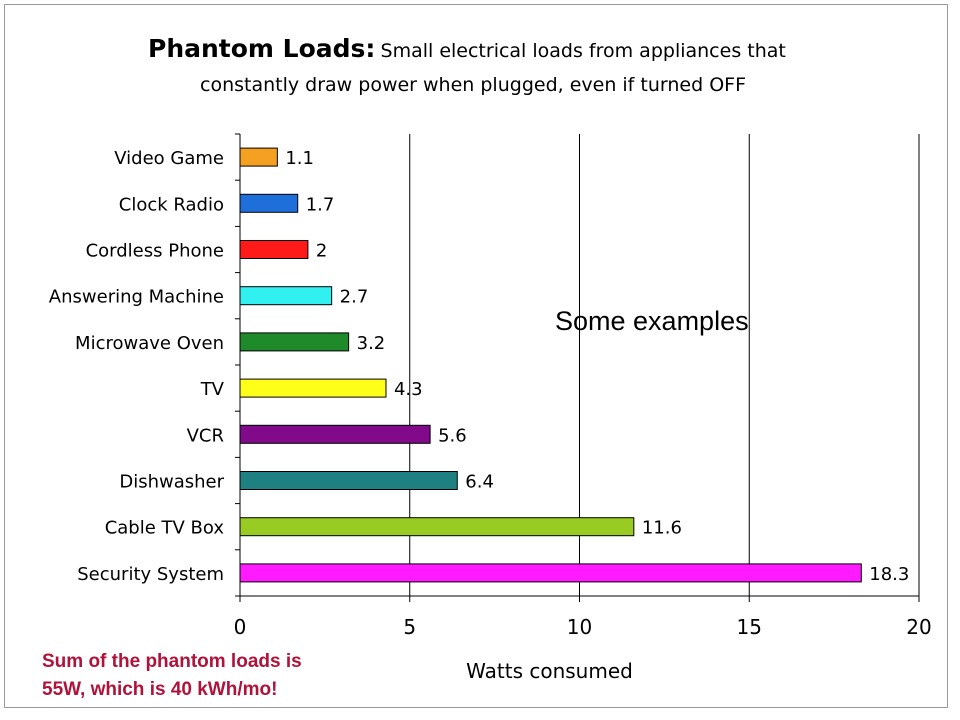 The width and height of the screenshot is (960, 720). I want to click on sum-note-line2: 55W, which is 40 kWh/mo!, so click(160, 689).